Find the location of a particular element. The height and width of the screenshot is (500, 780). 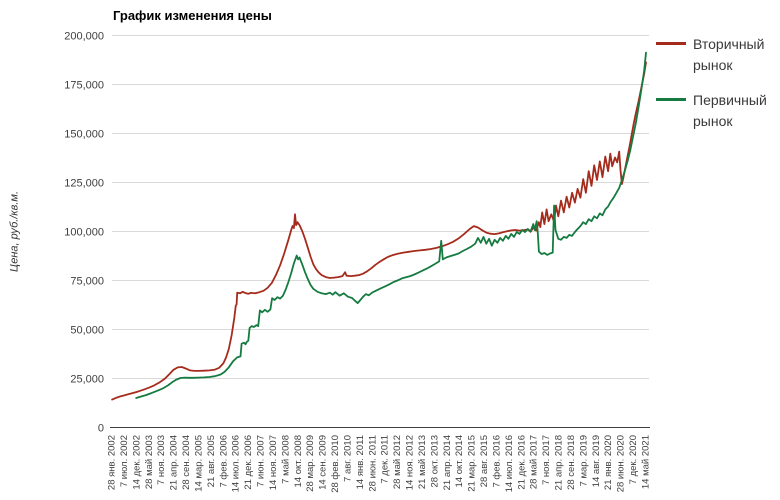

x-tick-label: 7 ноя. 2017 is located at coordinates (546, 460).